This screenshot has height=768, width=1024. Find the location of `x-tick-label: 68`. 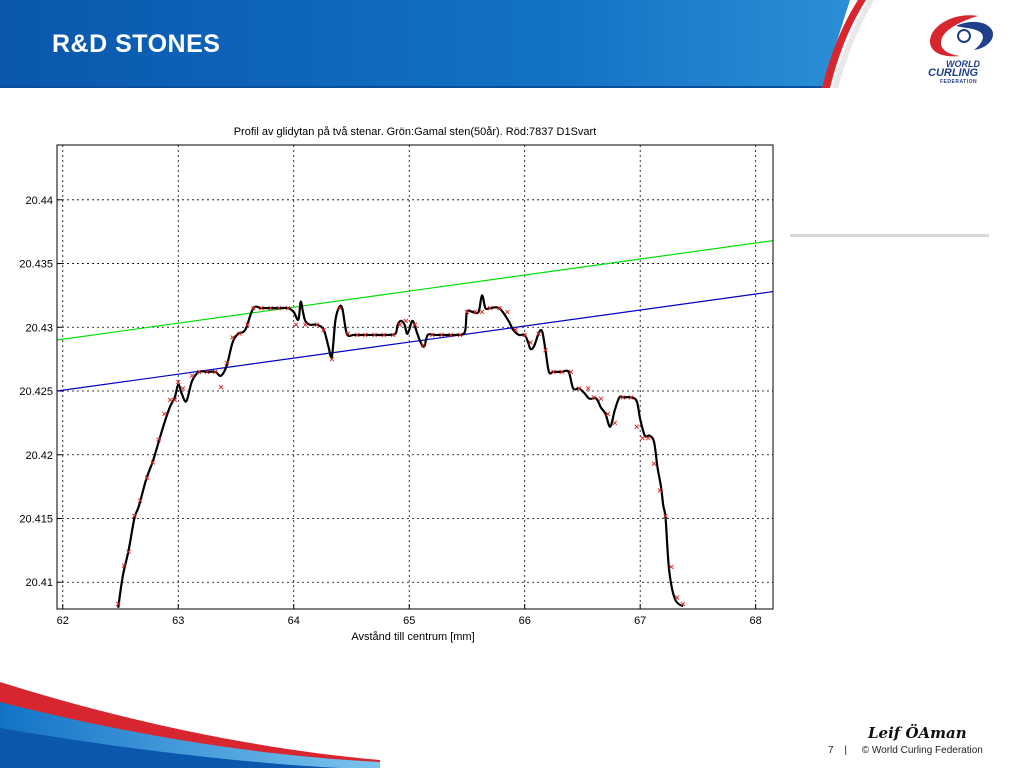

x-tick-label: 68 is located at coordinates (756, 621).